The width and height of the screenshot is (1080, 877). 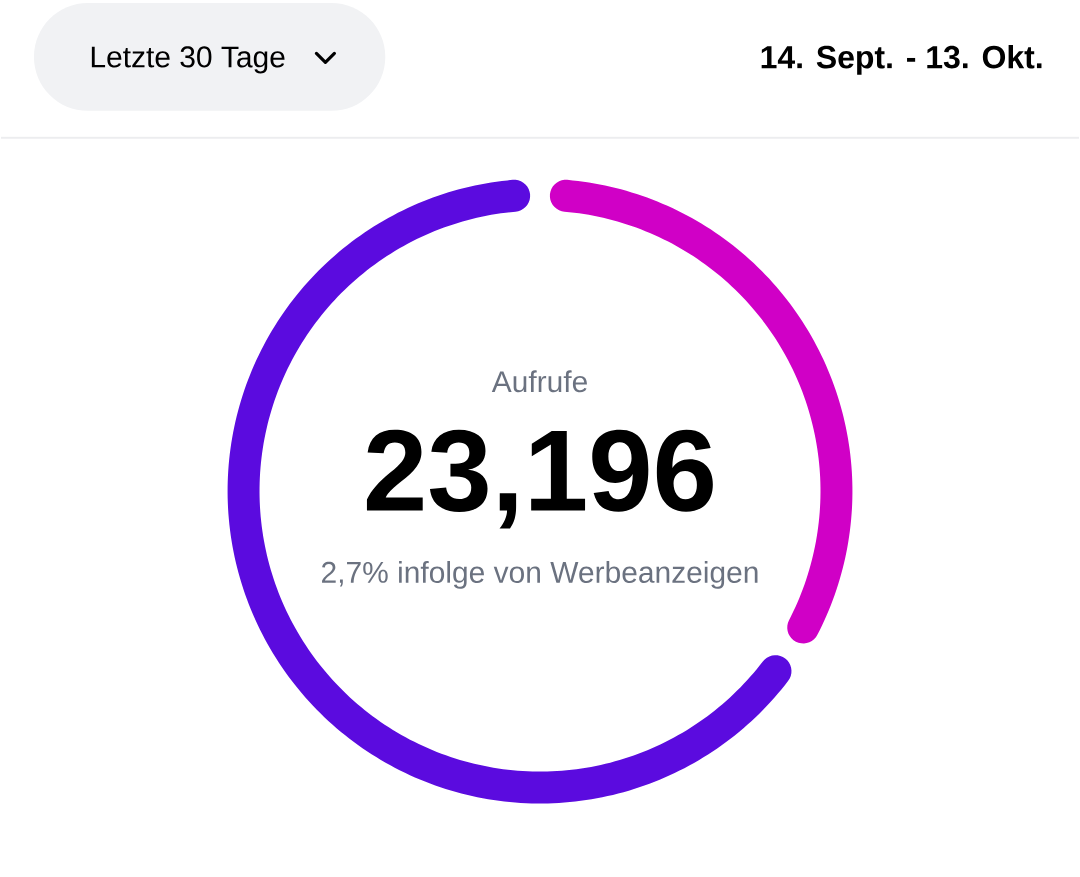 I want to click on text: 14. Sept. - 13. Okt., so click(x=901, y=59).